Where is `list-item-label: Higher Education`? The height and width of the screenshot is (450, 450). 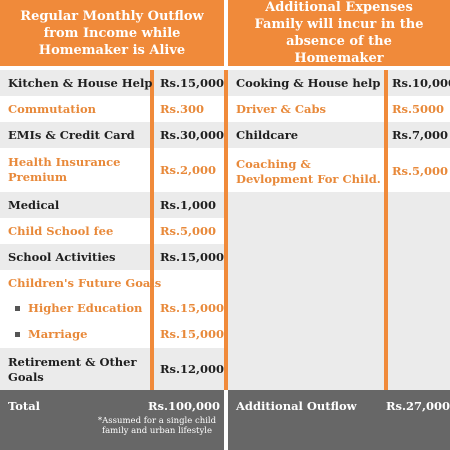
list-item-label: Higher Education is located at coordinates (85, 308).